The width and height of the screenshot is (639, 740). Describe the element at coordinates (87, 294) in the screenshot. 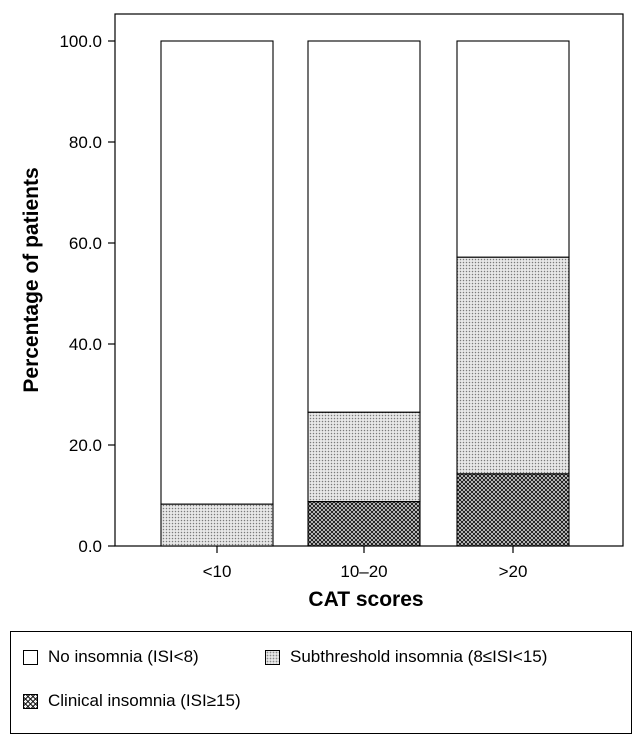

I see `y-axis: 0.0 20.0 40.0 60.0 80.0 100.0` at that location.